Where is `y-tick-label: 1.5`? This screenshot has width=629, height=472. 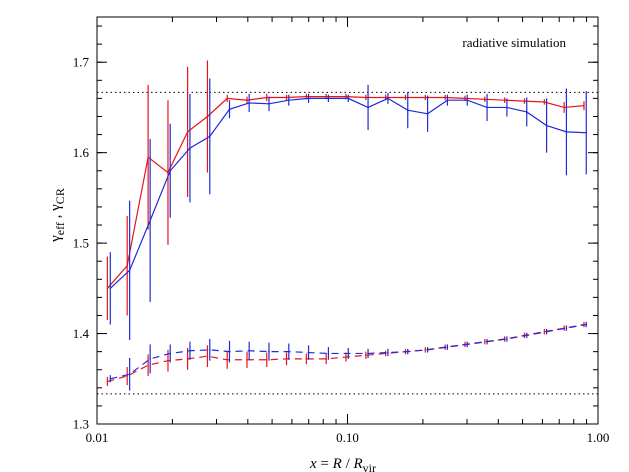 y-tick-label: 1.5 is located at coordinates (81, 243).